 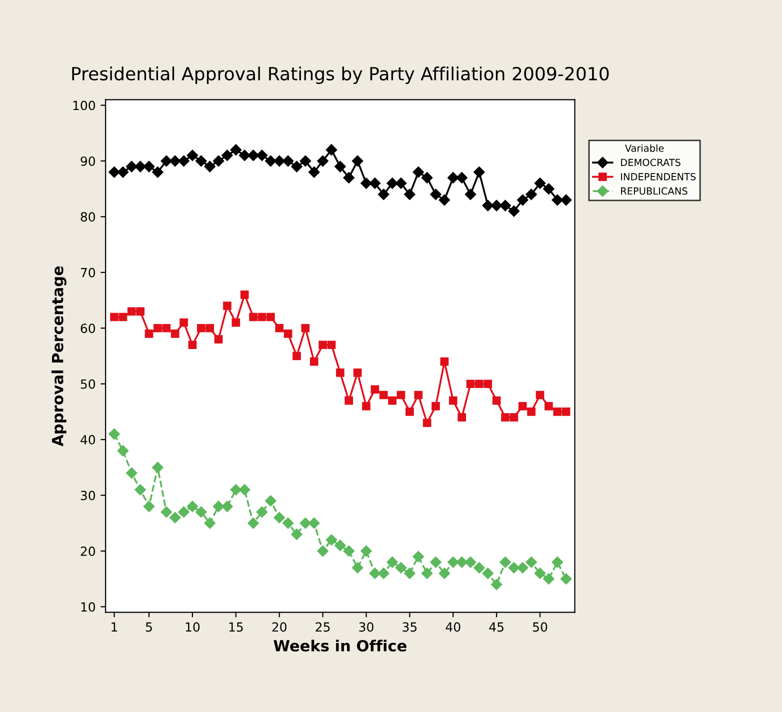 I want to click on x-tick-label: 50, so click(x=540, y=627).